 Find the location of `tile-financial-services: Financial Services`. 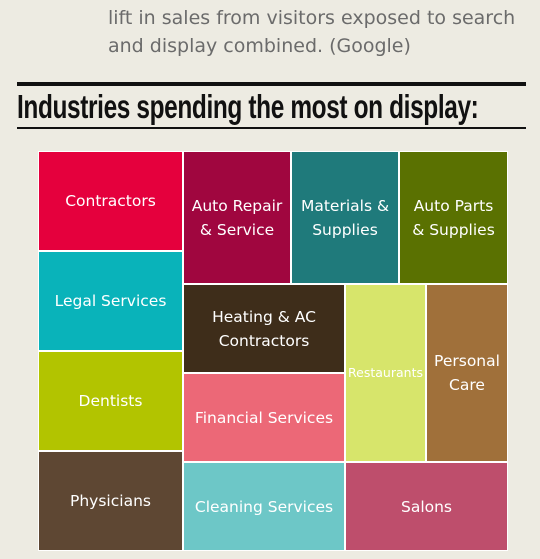

tile-financial-services: Financial Services is located at coordinates (264, 417).